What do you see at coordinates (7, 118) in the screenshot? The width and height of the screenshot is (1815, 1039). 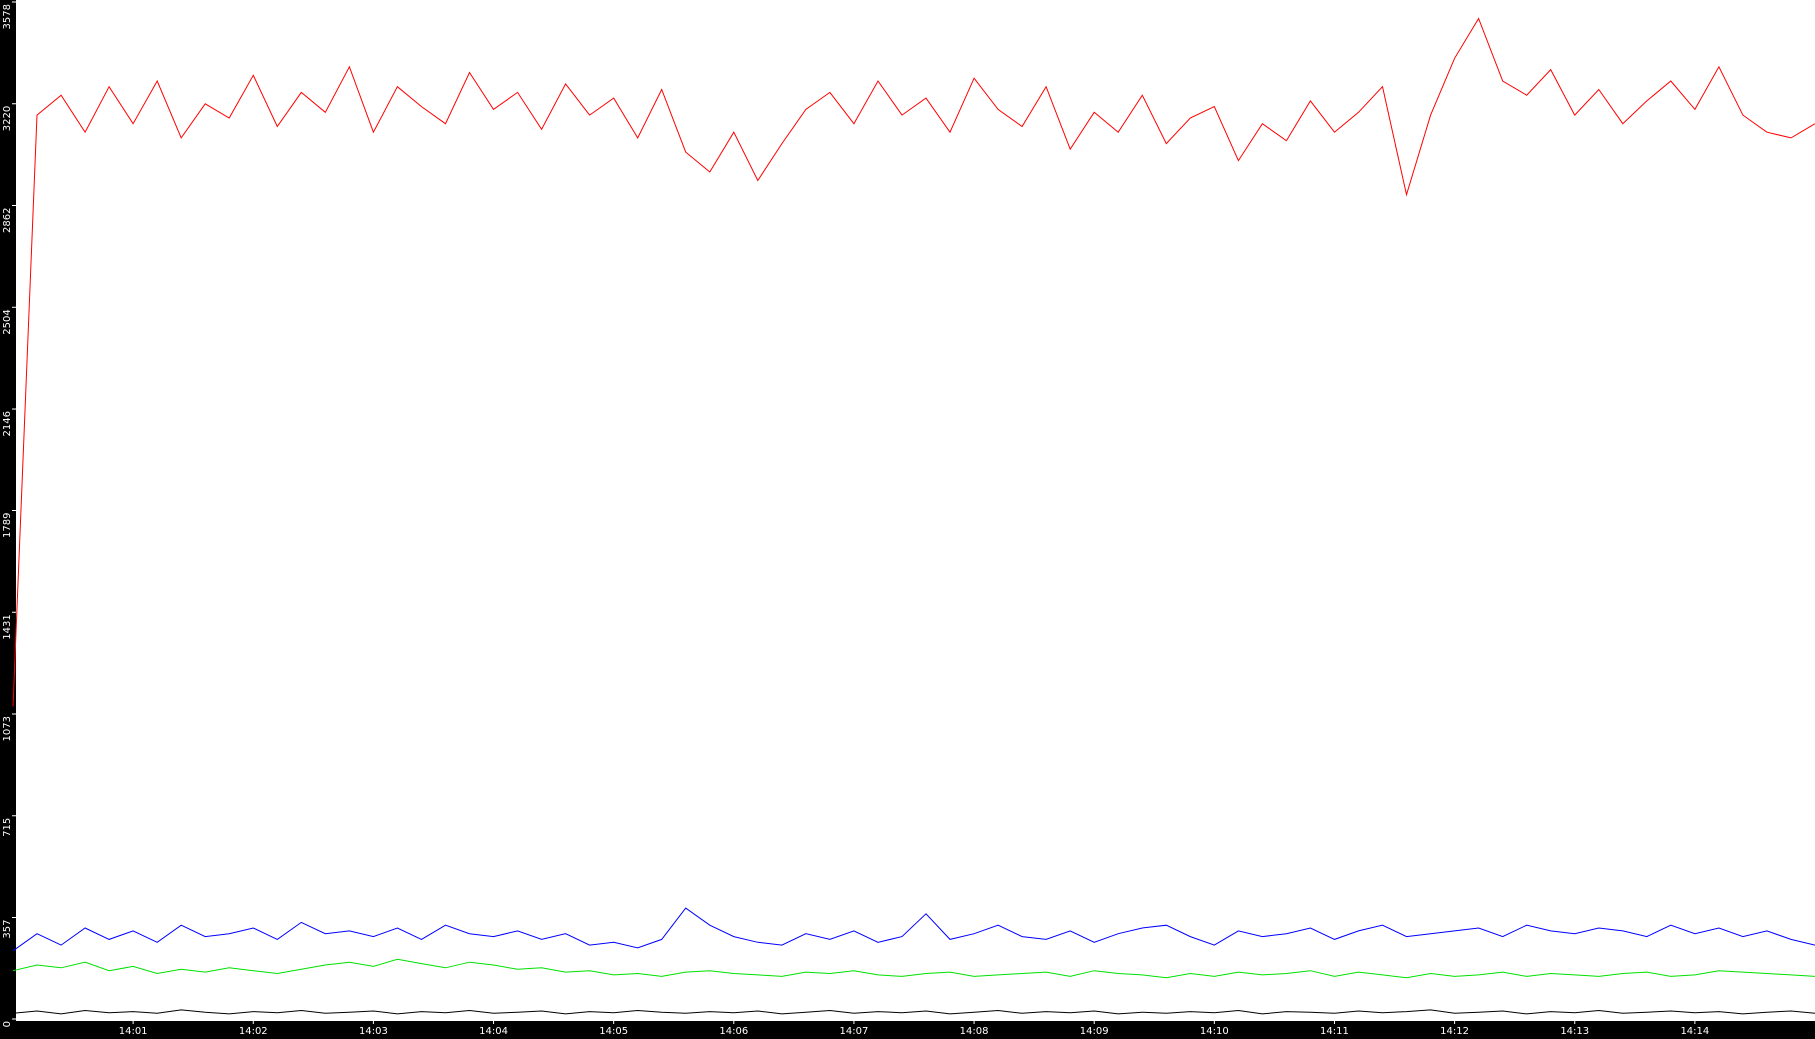 I see `y-tick-label: 3220` at bounding box center [7, 118].